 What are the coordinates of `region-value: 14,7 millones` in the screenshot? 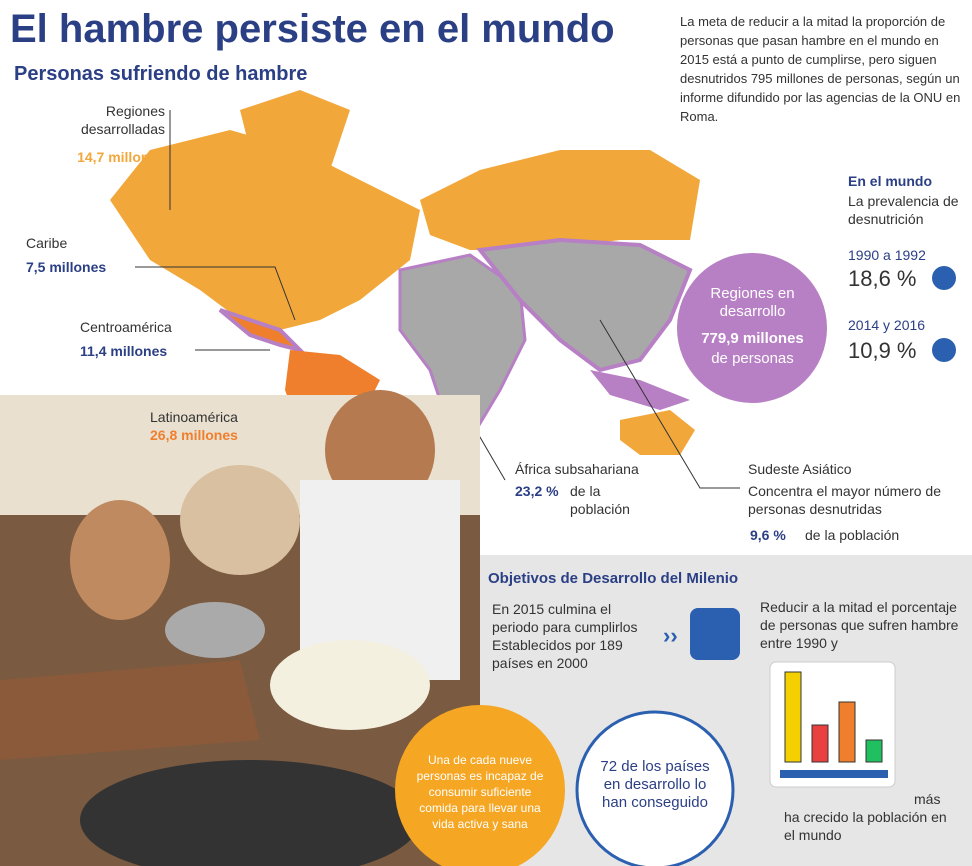 It's located at (121, 157).